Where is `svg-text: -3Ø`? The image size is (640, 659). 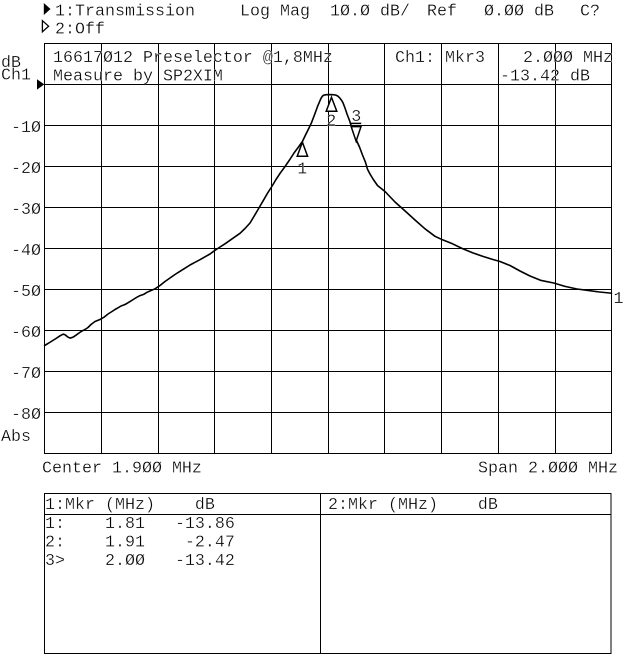 svg-text: -3Ø is located at coordinates (26, 210).